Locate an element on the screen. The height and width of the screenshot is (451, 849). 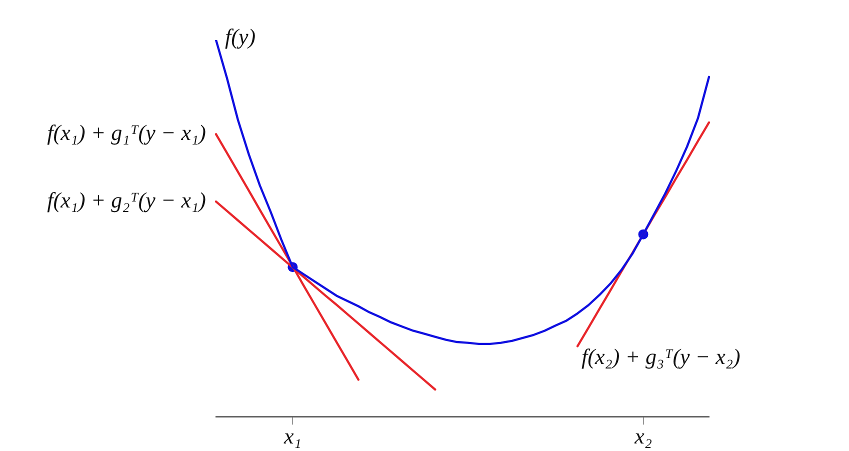
x-tick-label: x₁ is located at coordinates (292, 436).